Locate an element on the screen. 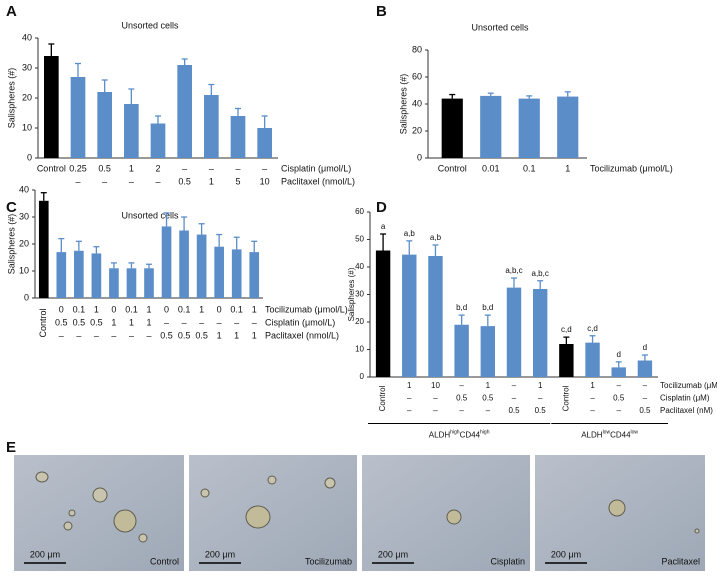 This screenshot has width=717, height=579. group-label-part: ALDH is located at coordinates (440, 435).